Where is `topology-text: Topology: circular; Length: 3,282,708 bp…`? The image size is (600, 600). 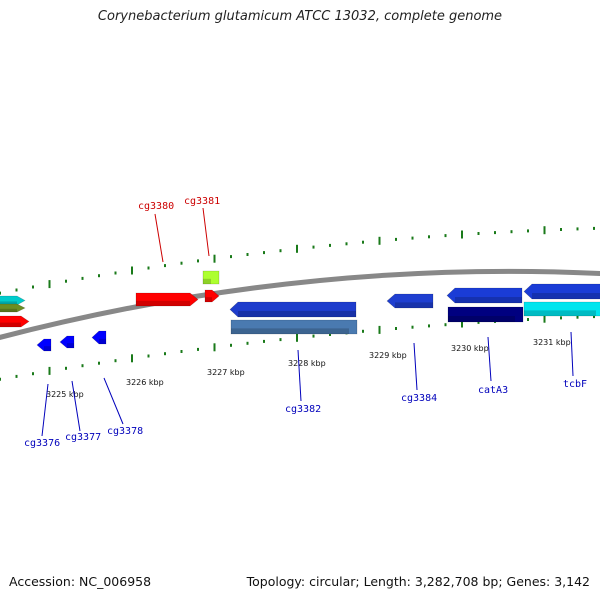 topology-text: Topology: circular; Length: 3,282,708 bp… is located at coordinates (418, 581).